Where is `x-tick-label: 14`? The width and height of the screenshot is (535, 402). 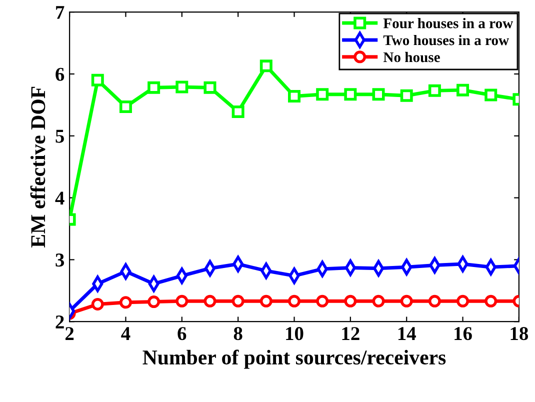
x-tick-label: 14 is located at coordinates (407, 333).